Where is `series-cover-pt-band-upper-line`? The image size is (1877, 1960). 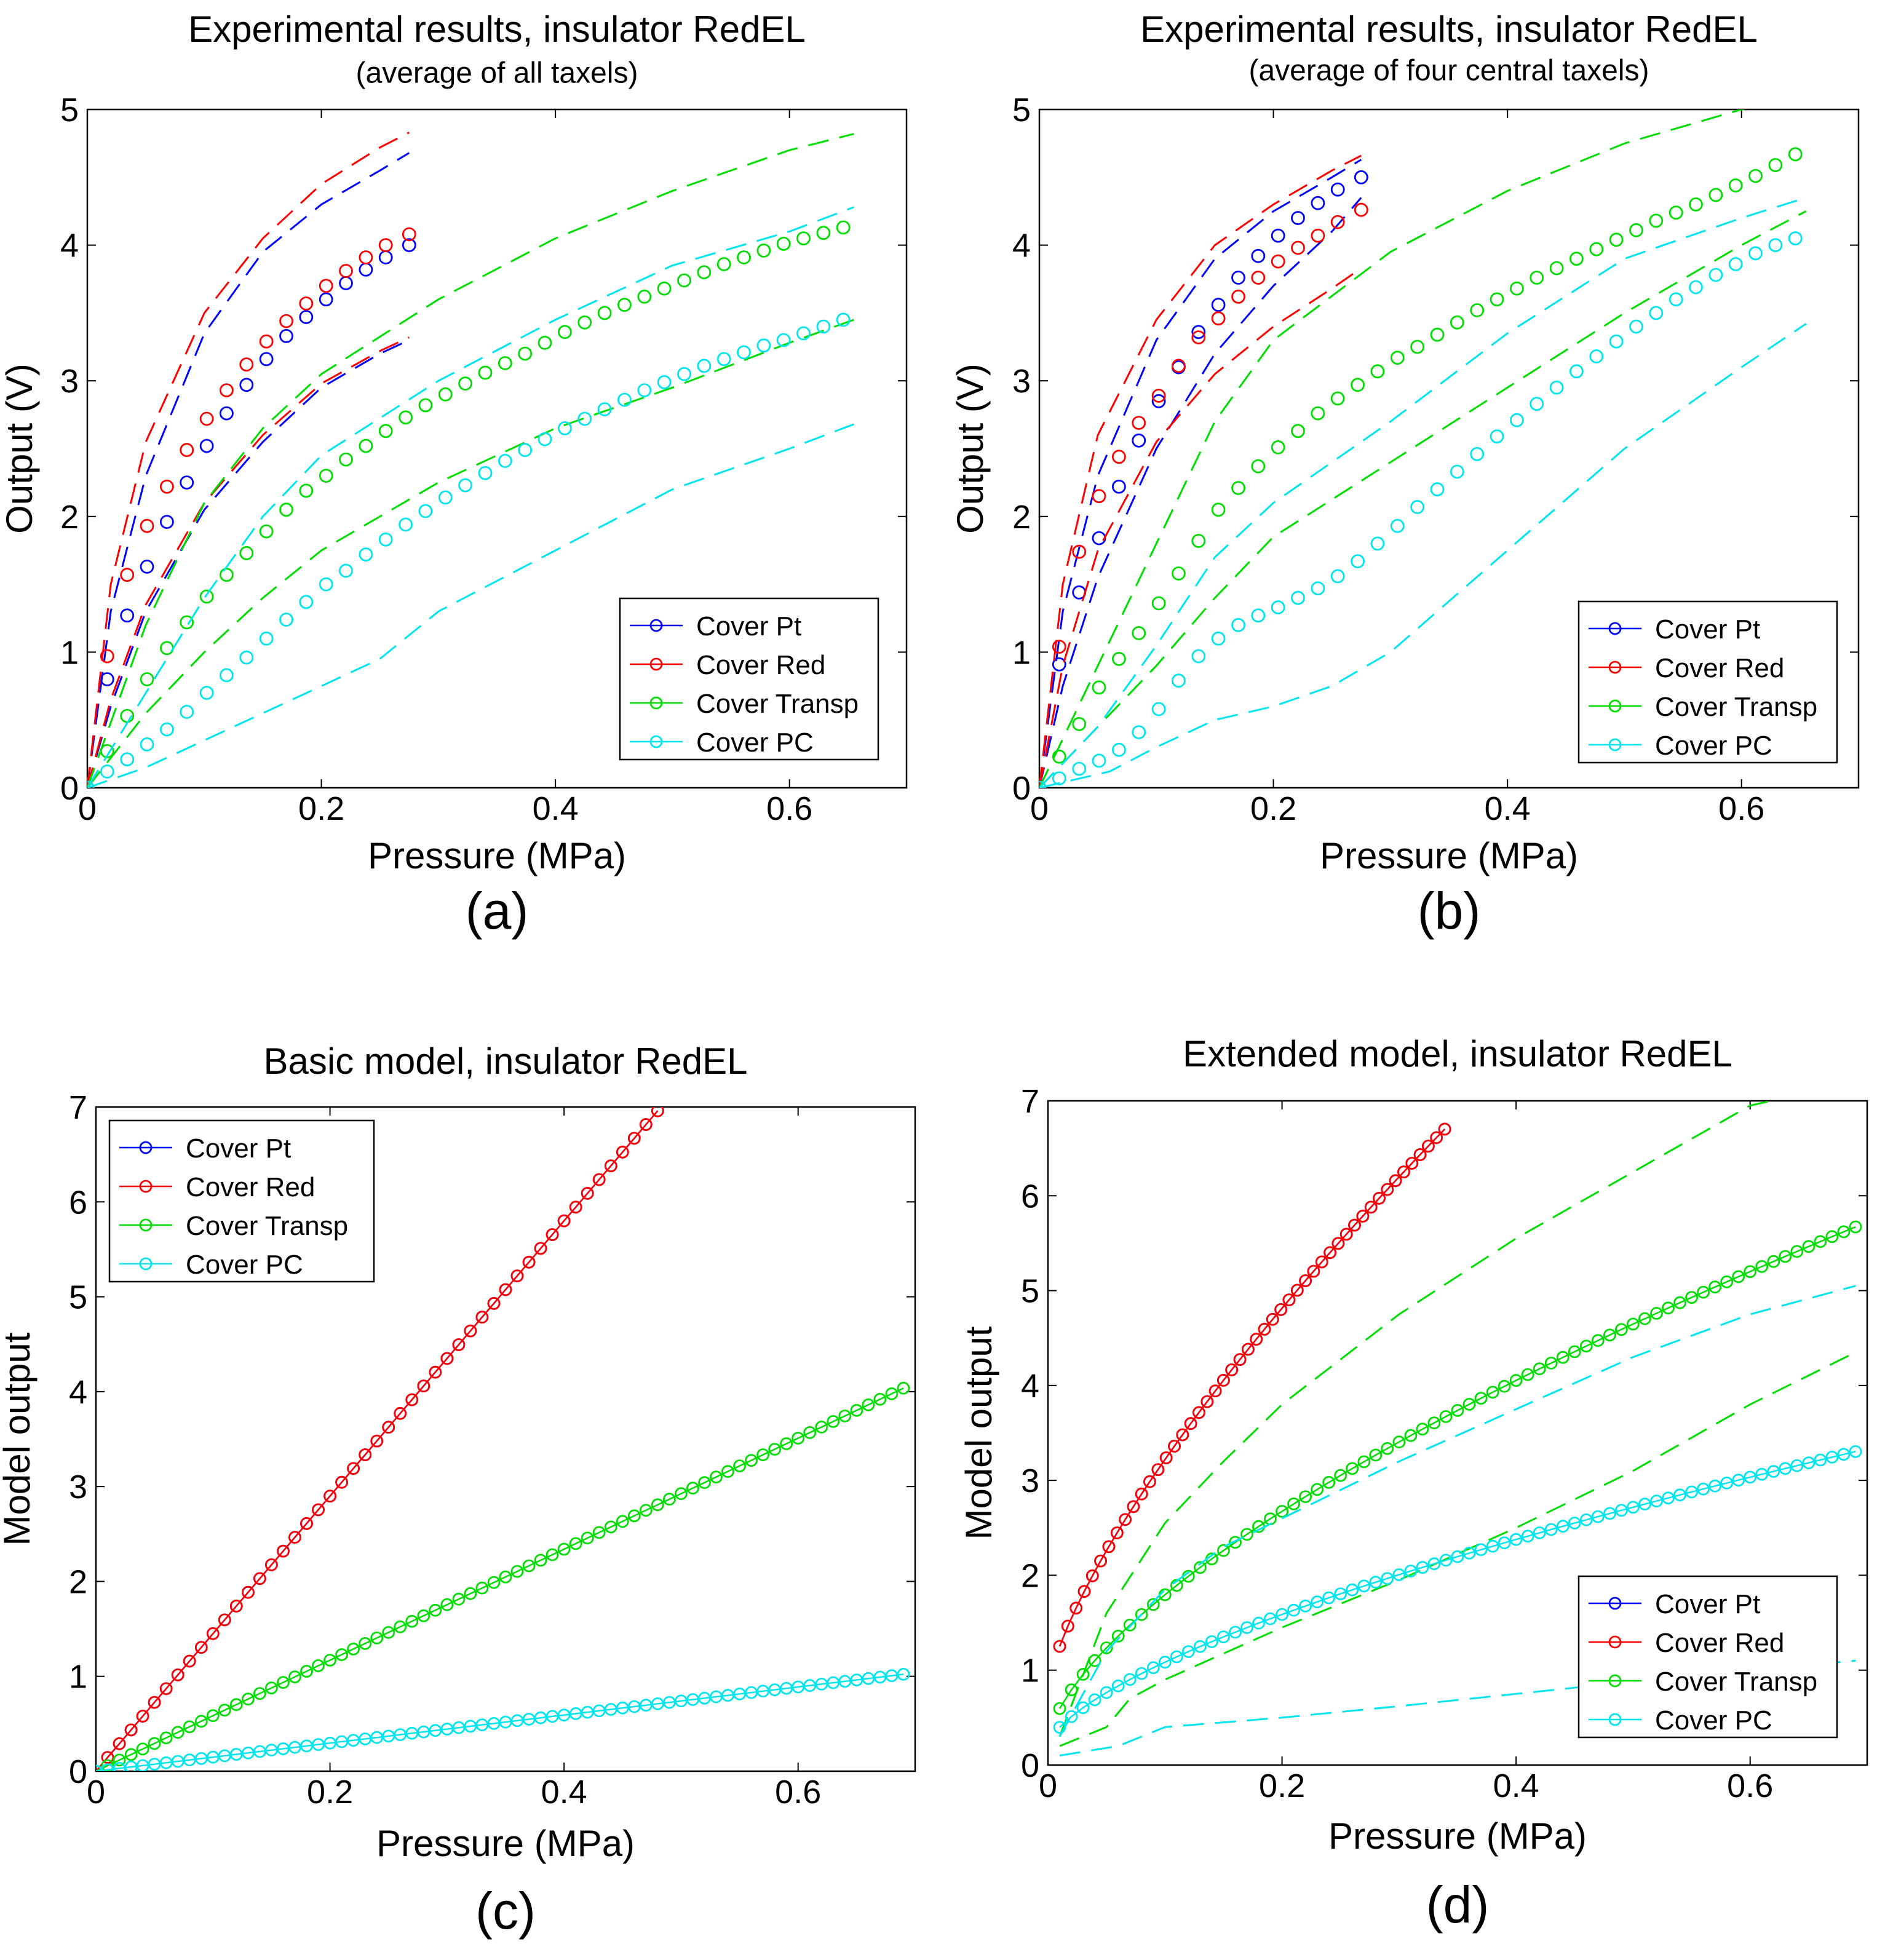
series-cover-pt-band-upper-line is located at coordinates (248, 470).